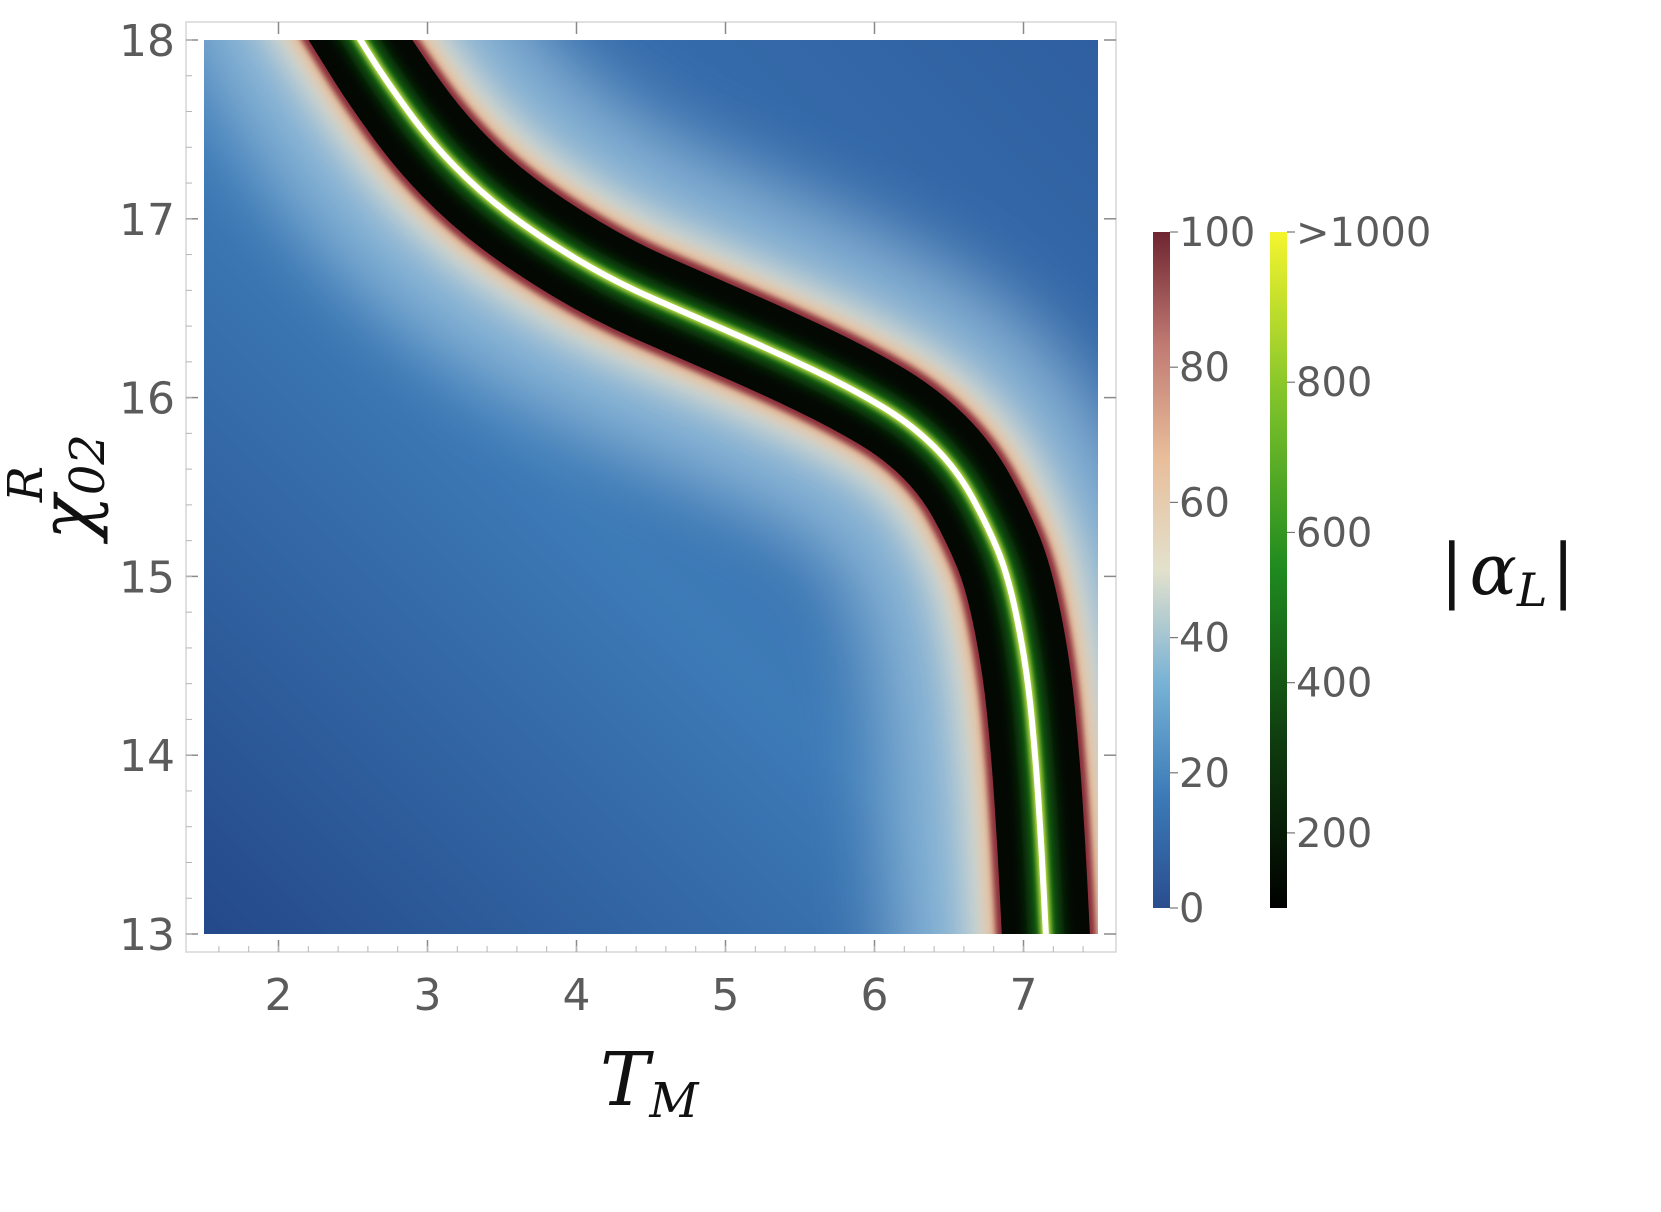 This screenshot has width=1661, height=1212. What do you see at coordinates (1217, 233) in the screenshot?
I see `colorbar-low-tick-label: 100` at bounding box center [1217, 233].